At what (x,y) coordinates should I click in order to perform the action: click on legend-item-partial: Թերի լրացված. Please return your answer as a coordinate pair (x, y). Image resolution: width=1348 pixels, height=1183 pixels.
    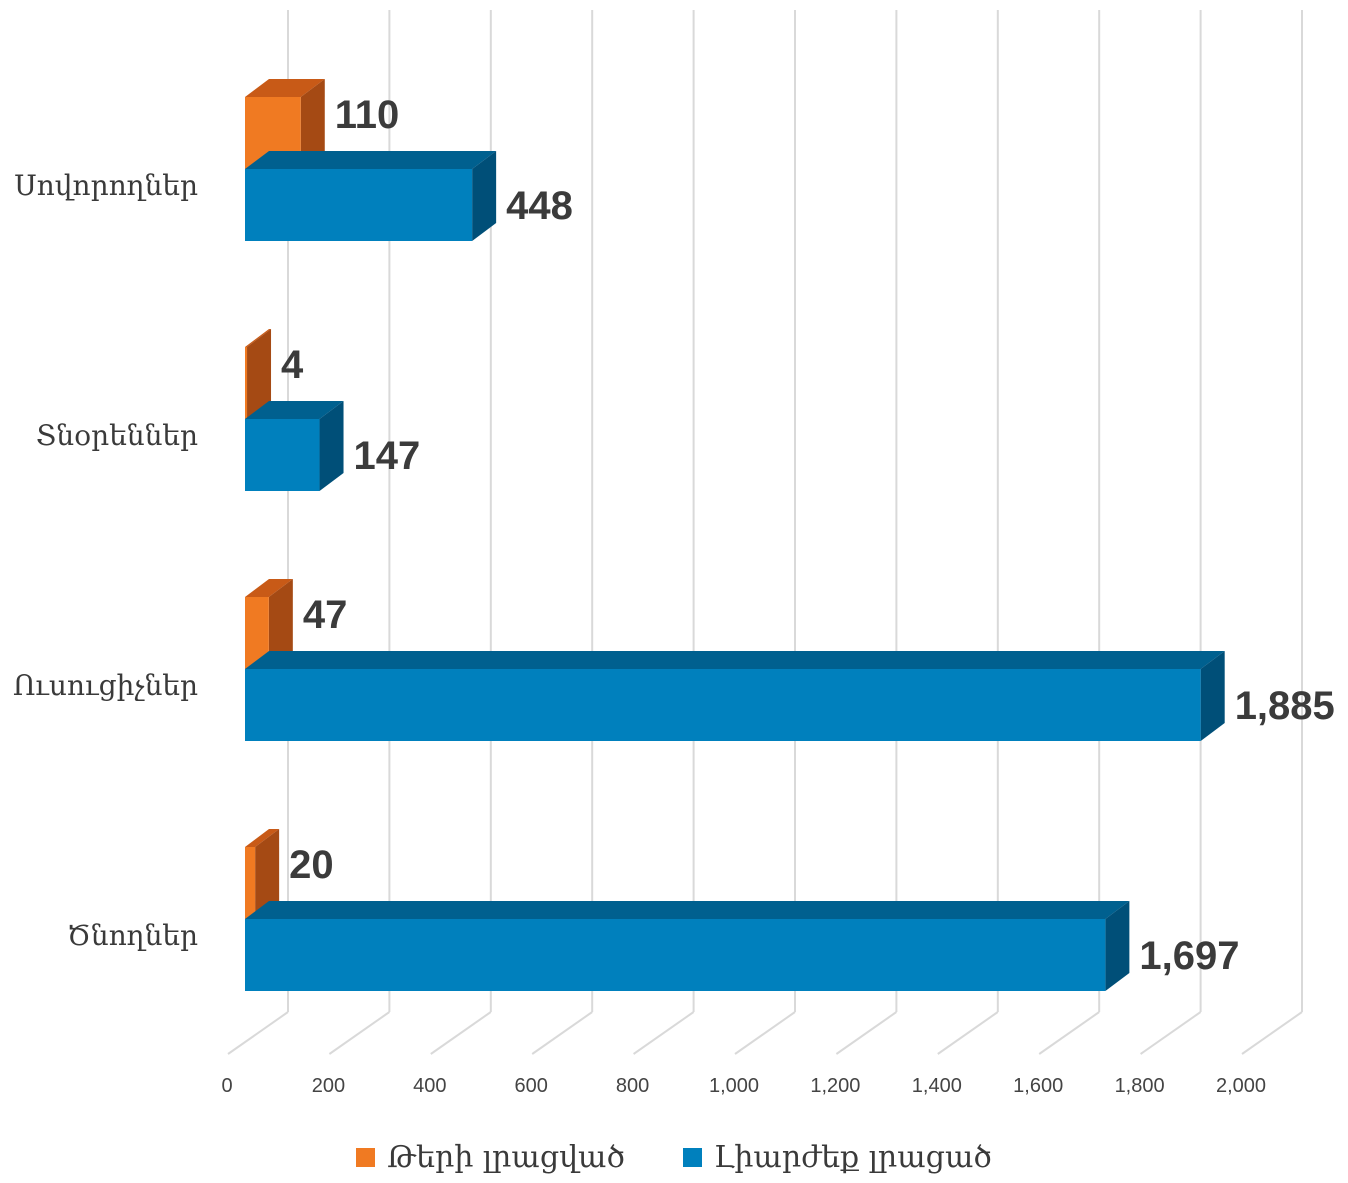
    Looking at the image, I should click on (490, 1157).